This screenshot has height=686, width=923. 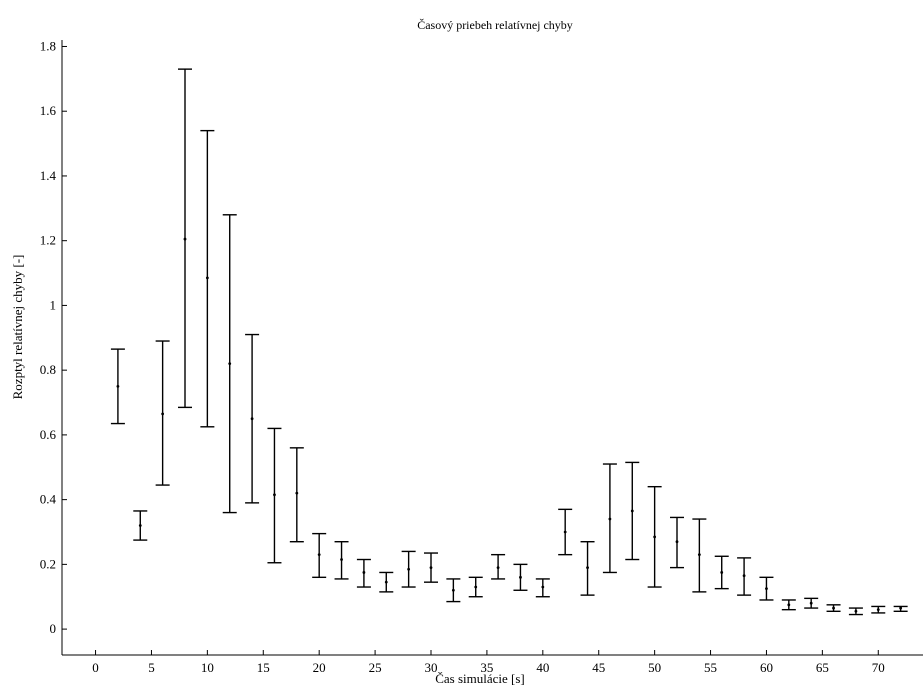 I want to click on y-tick-label: 0.8, so click(x=48, y=369).